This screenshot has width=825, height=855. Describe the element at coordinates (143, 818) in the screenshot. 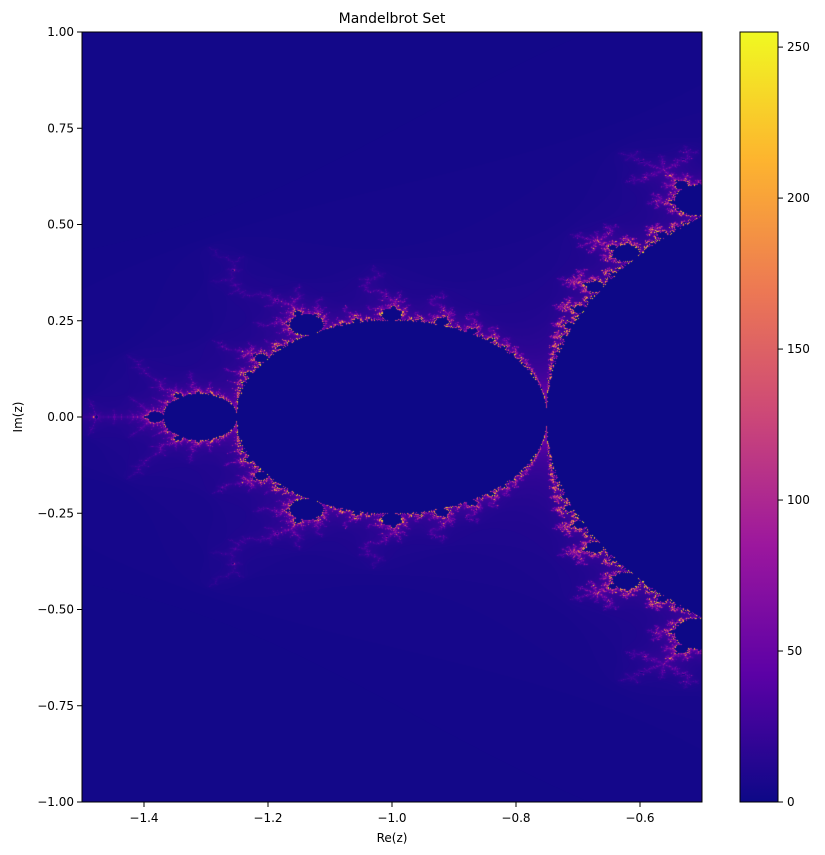

I see `x-tick-label: −1.4` at that location.